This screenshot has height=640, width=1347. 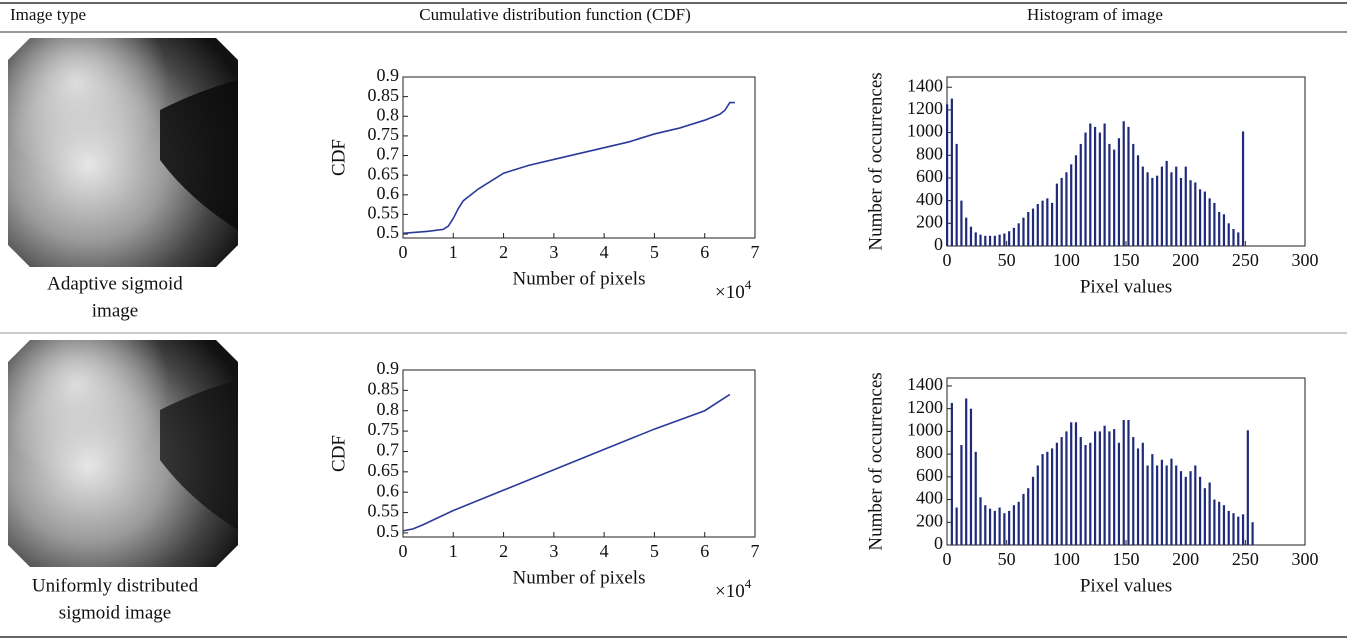 I want to click on x-tick-label: 150, so click(x=1126, y=260).